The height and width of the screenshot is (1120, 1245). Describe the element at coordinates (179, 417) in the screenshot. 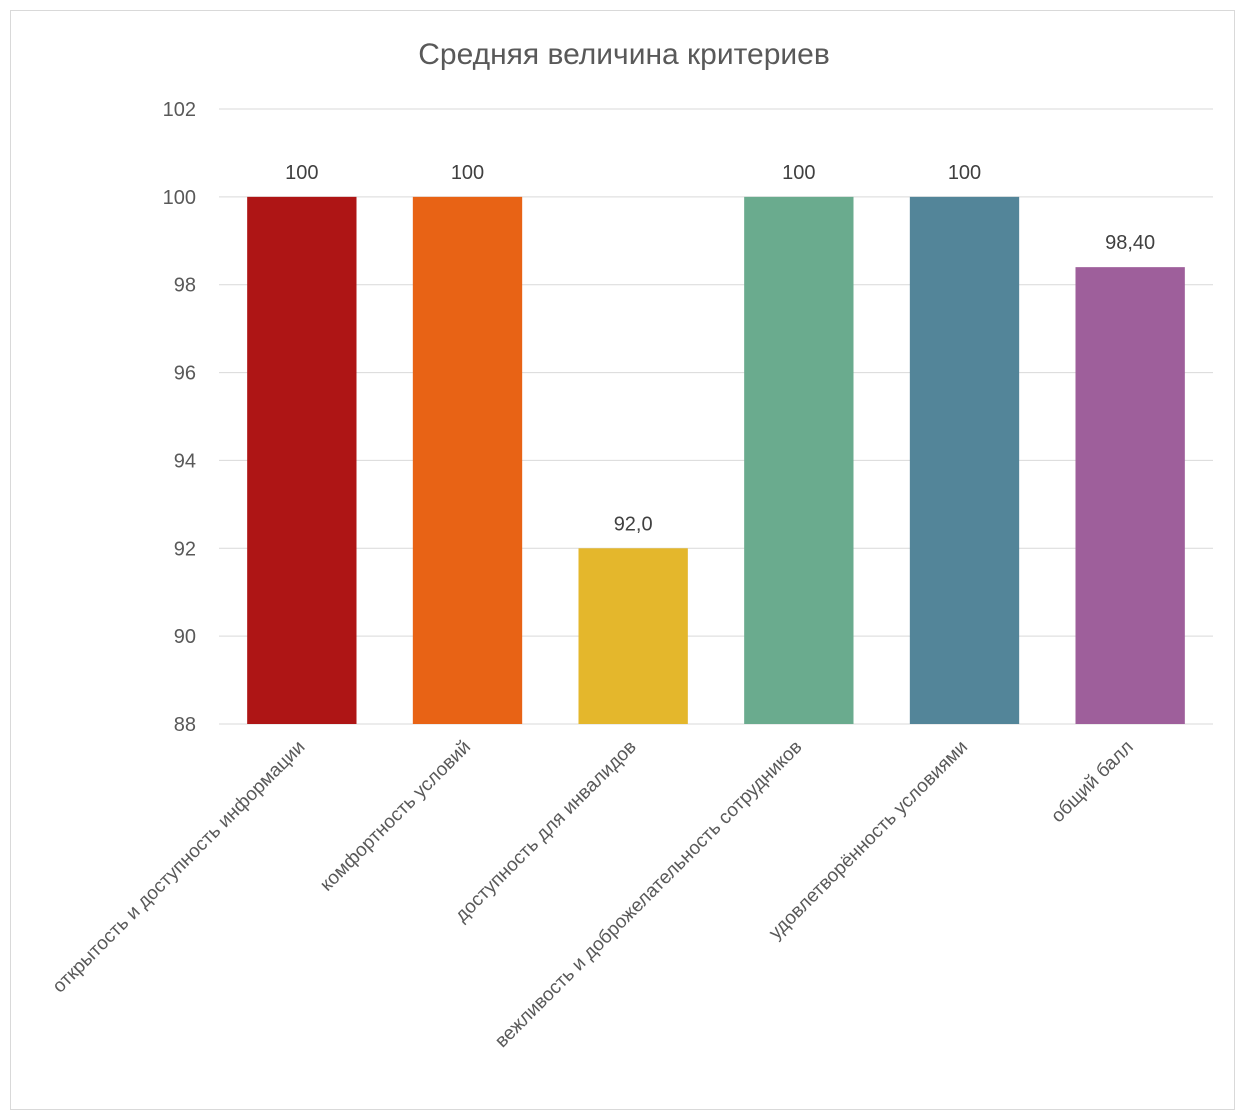

I see `y-axis-ticks: 88 90 92 94 96 98 100 102` at that location.